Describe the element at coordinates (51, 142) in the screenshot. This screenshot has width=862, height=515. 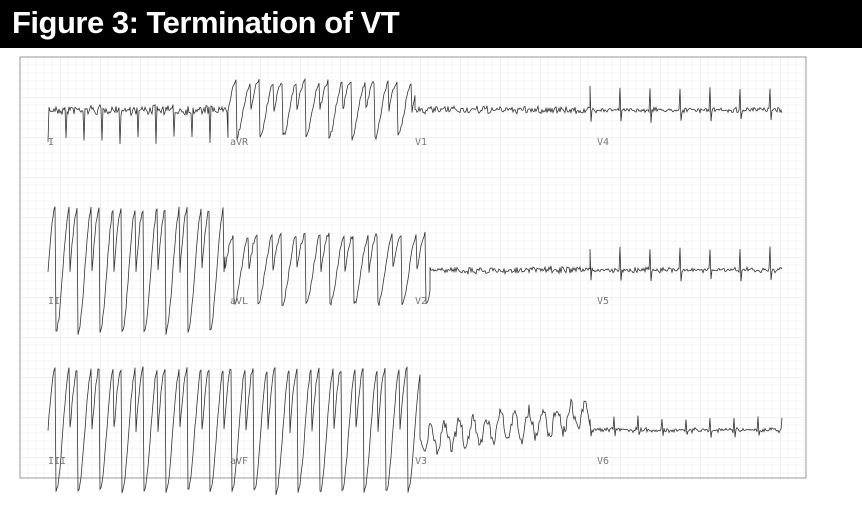
I see `lead-label: I` at that location.